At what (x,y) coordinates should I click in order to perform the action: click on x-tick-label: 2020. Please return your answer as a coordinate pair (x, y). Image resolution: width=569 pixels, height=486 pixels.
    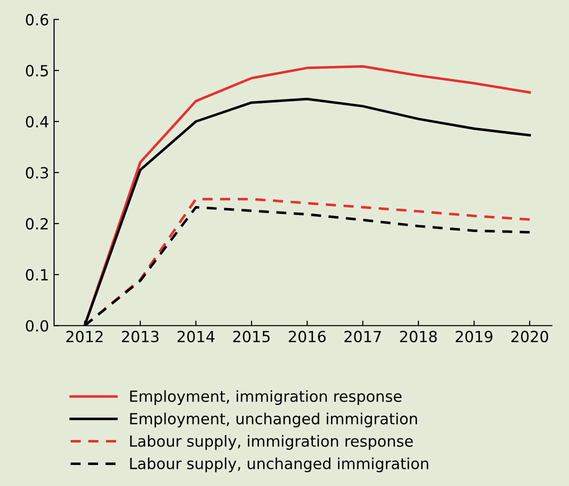
    Looking at the image, I should click on (529, 336).